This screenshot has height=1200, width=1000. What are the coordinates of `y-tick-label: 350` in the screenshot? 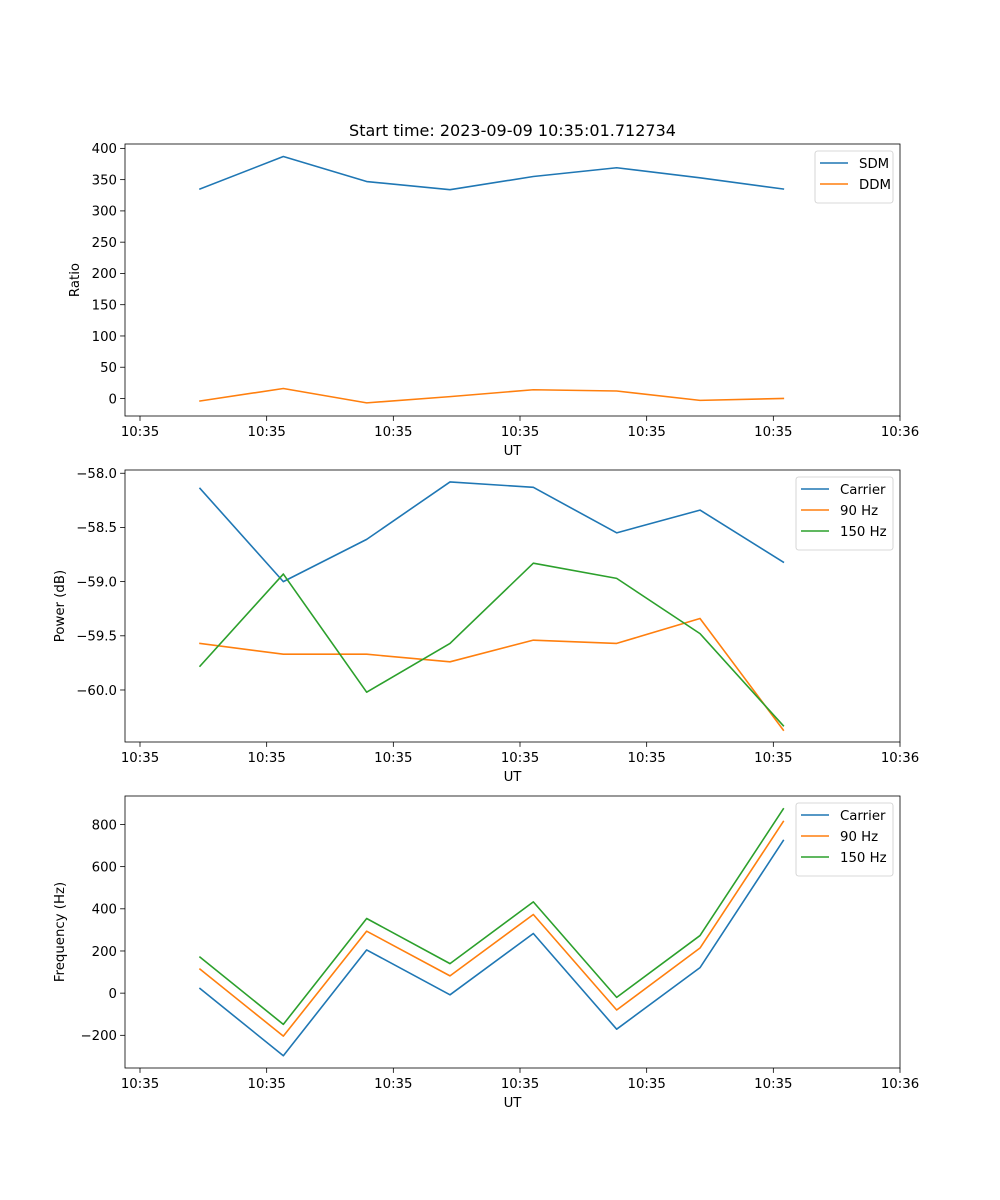 It's located at (104, 180).